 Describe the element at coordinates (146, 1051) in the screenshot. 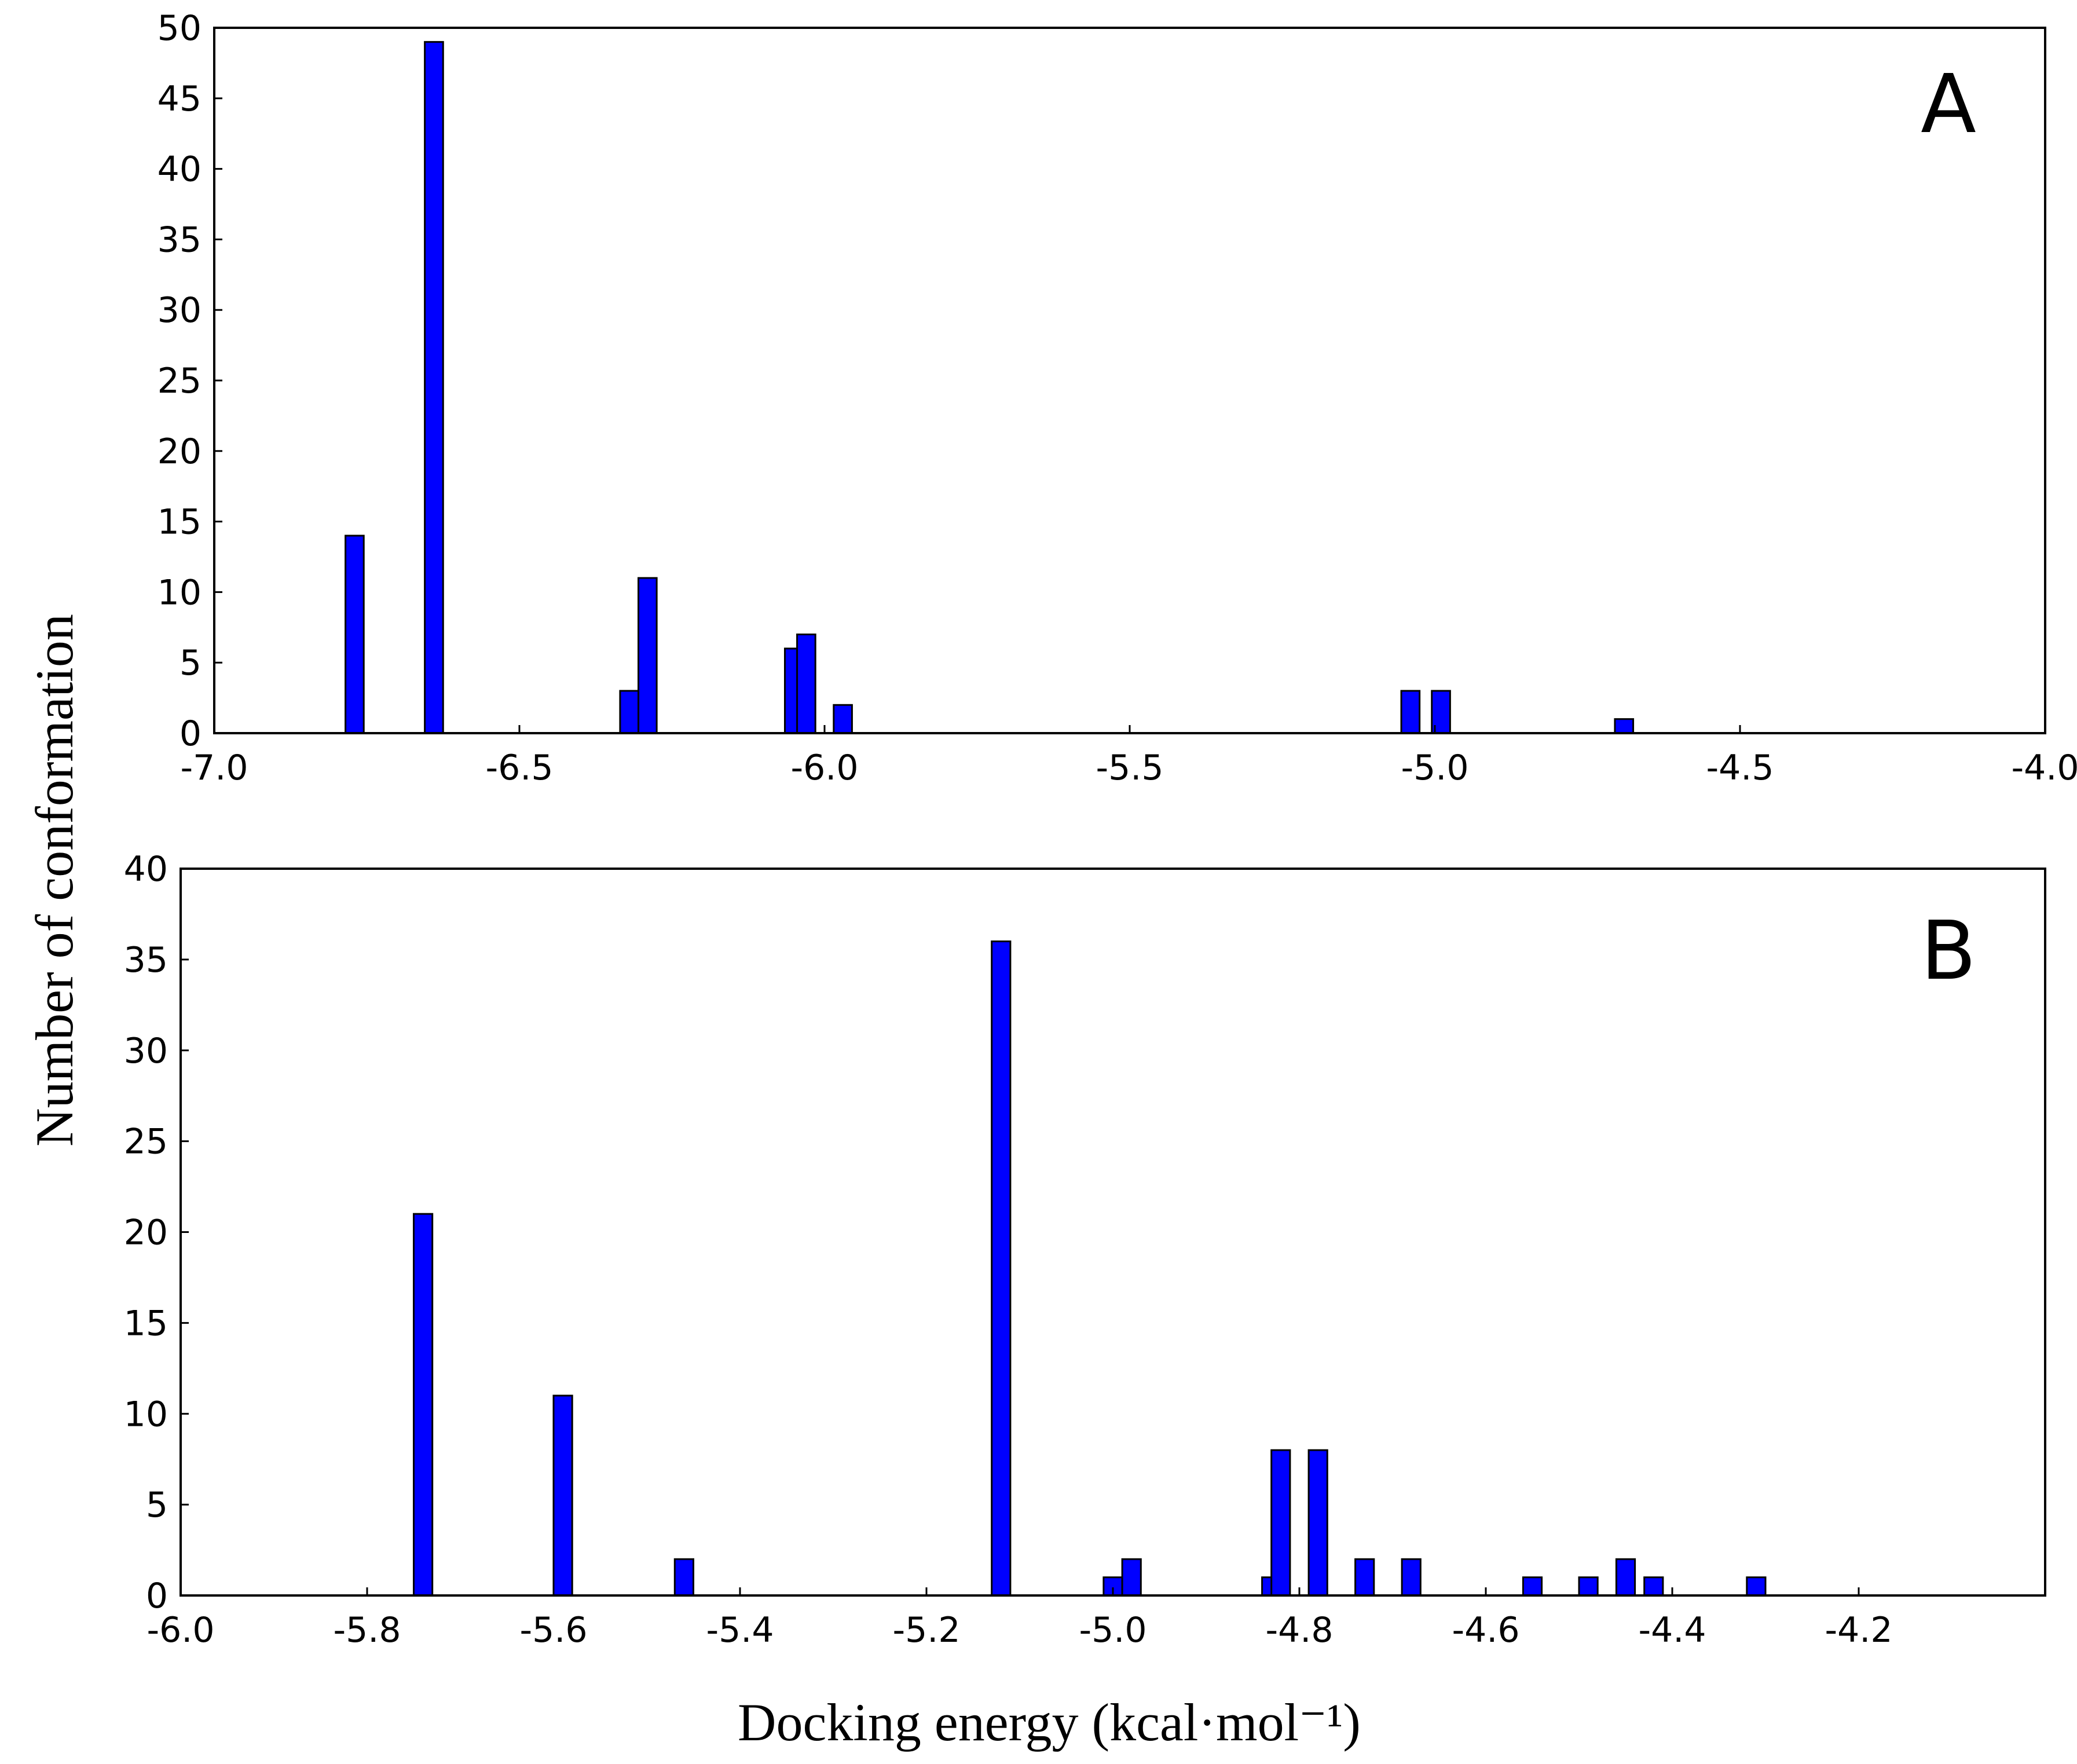

I see `panel-b-y-tick-label: 30` at that location.